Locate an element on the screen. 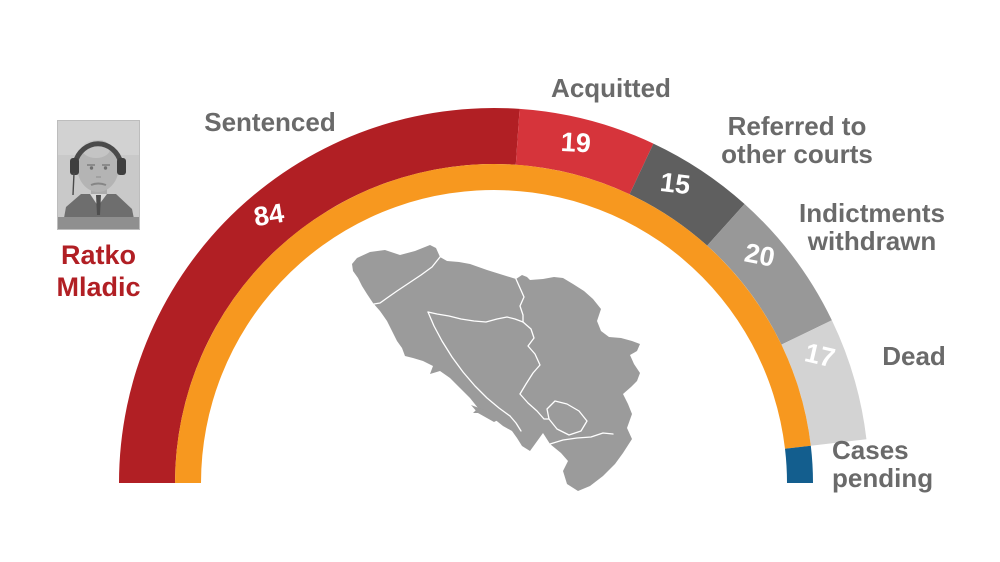 Image resolution: width=1000 pixels, height=562 pixels. segment-label-referred-to-other-courts: Referred to other courts is located at coordinates (797, 140).